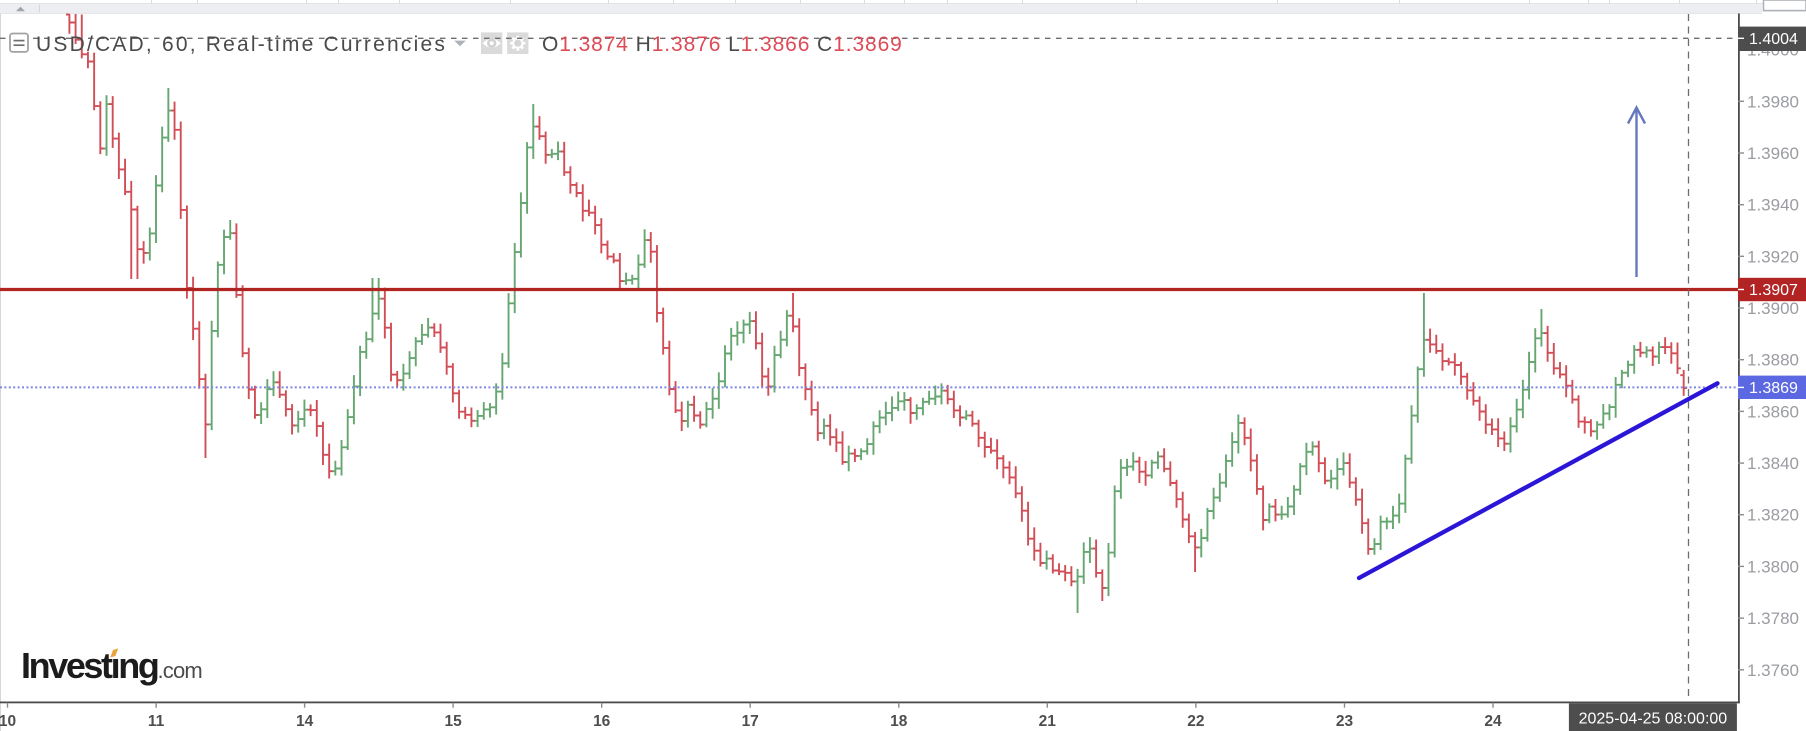 The height and width of the screenshot is (731, 1806). I want to click on svg-text:USD/CAD, 60, Real-time Currenc: USD/CAD, 60, Real-time Currencies, so click(241, 44).